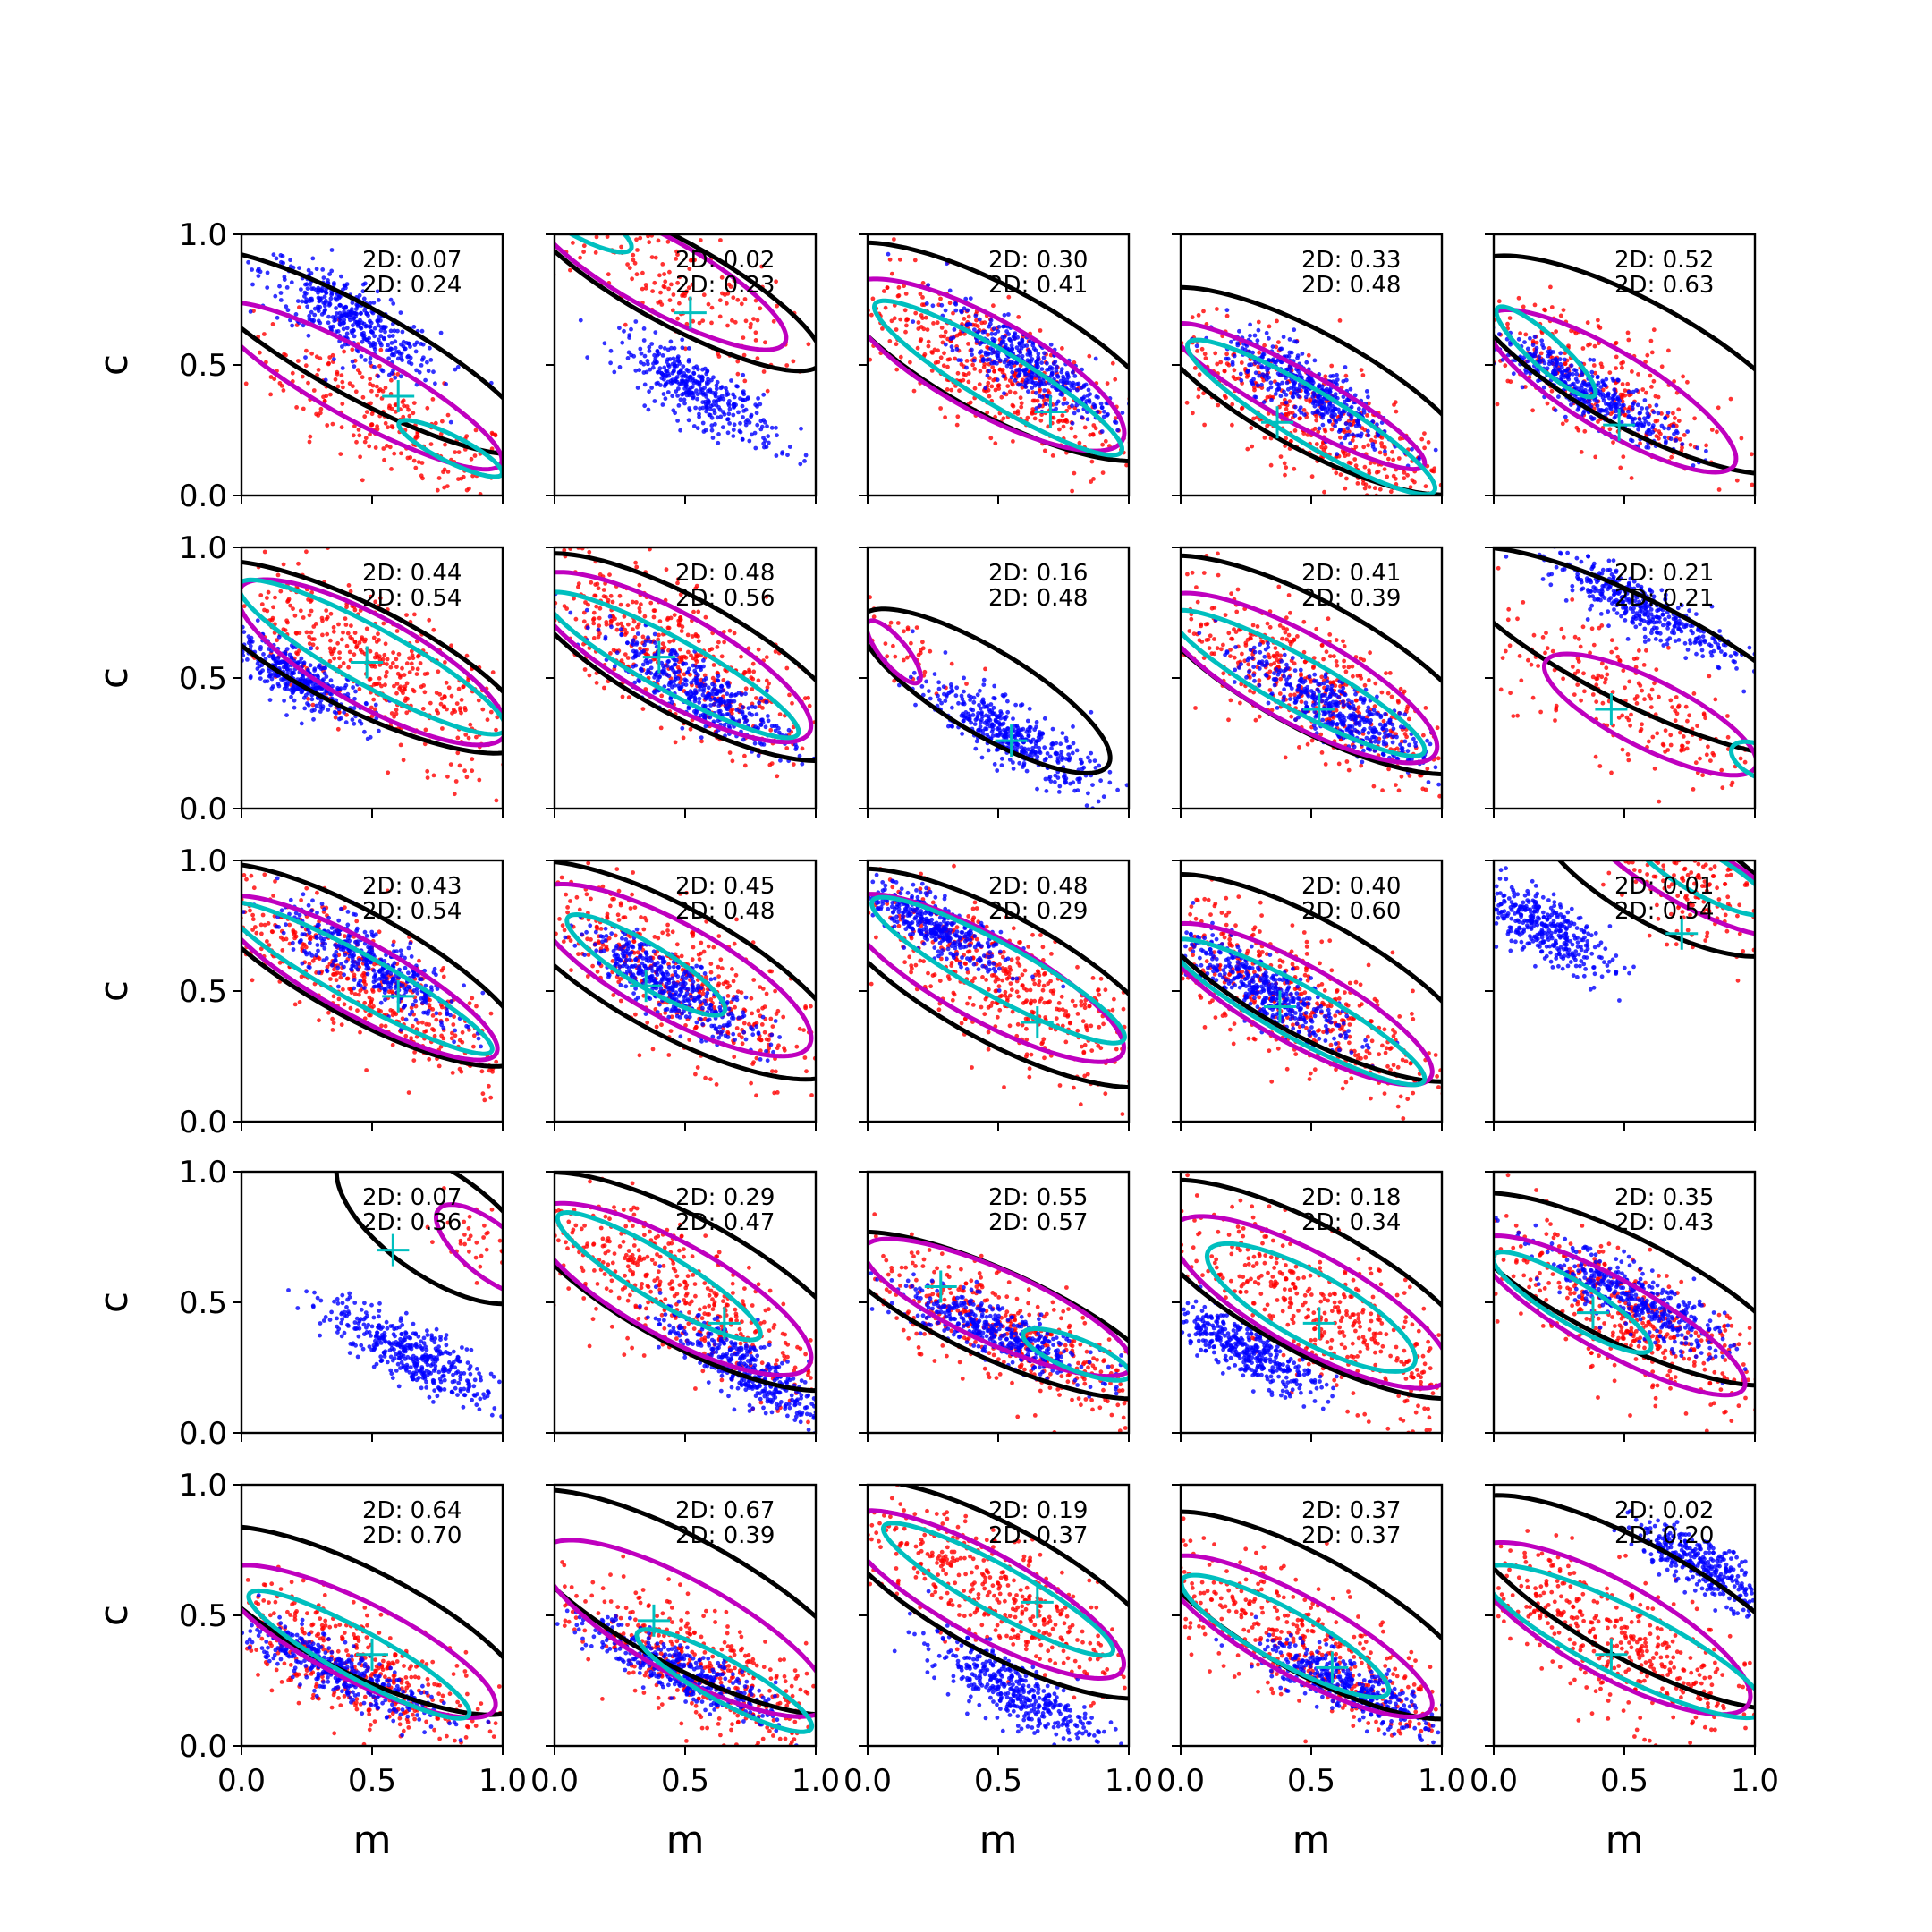  Describe the element at coordinates (685, 304) in the screenshot. I see `black-contour` at that location.